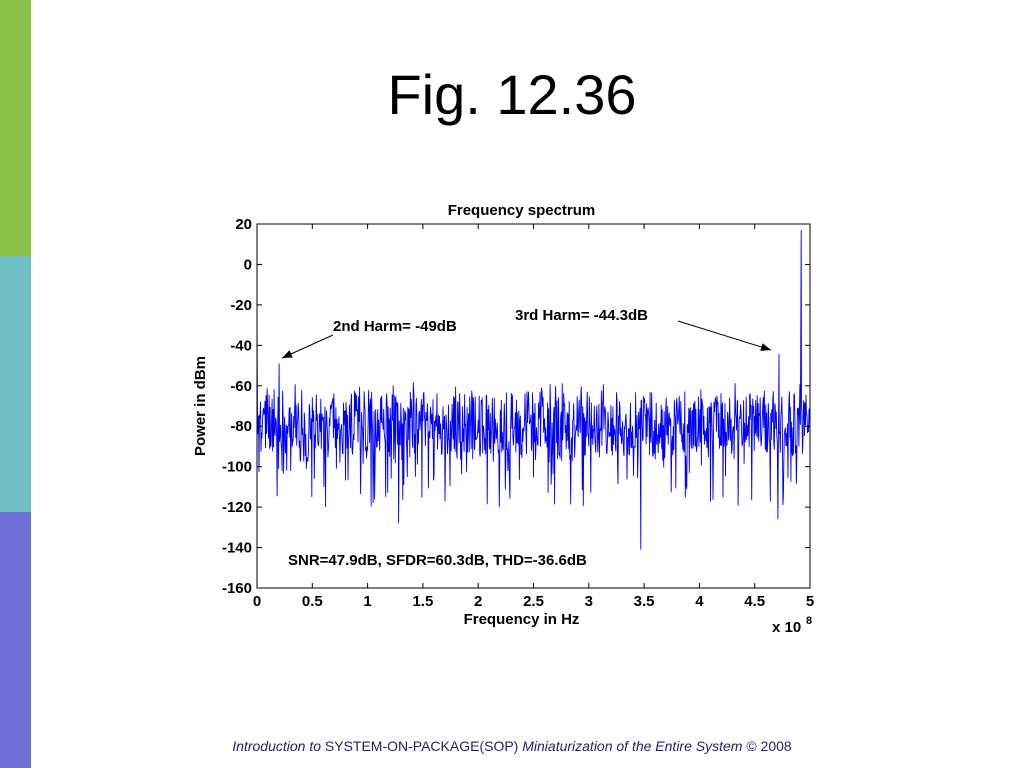 The image size is (1024, 768). I want to click on x-axis-label: Frequency in Hz, so click(522, 619).